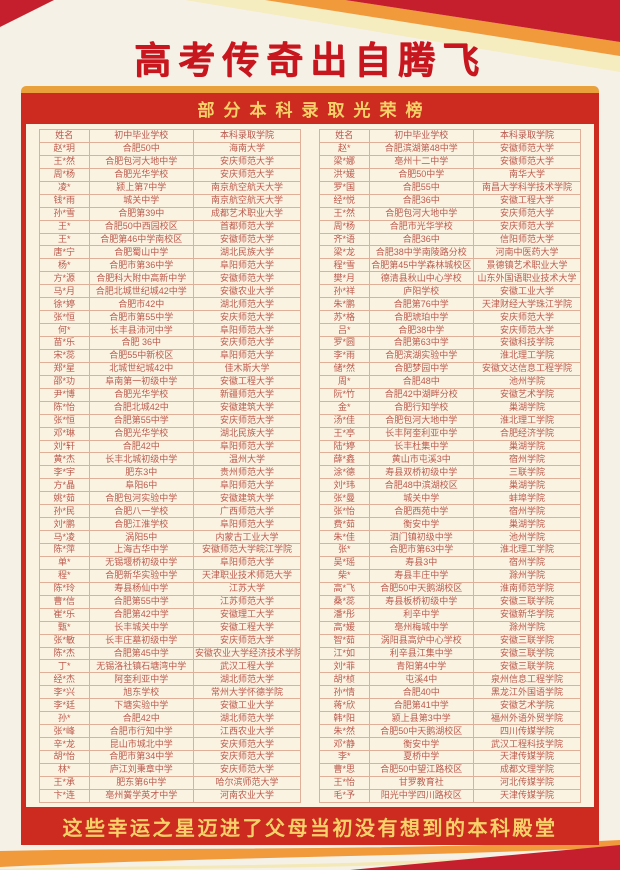 The width and height of the screenshot is (620, 870). I want to click on table-cell: 泗门镇初级中学, so click(421, 537).